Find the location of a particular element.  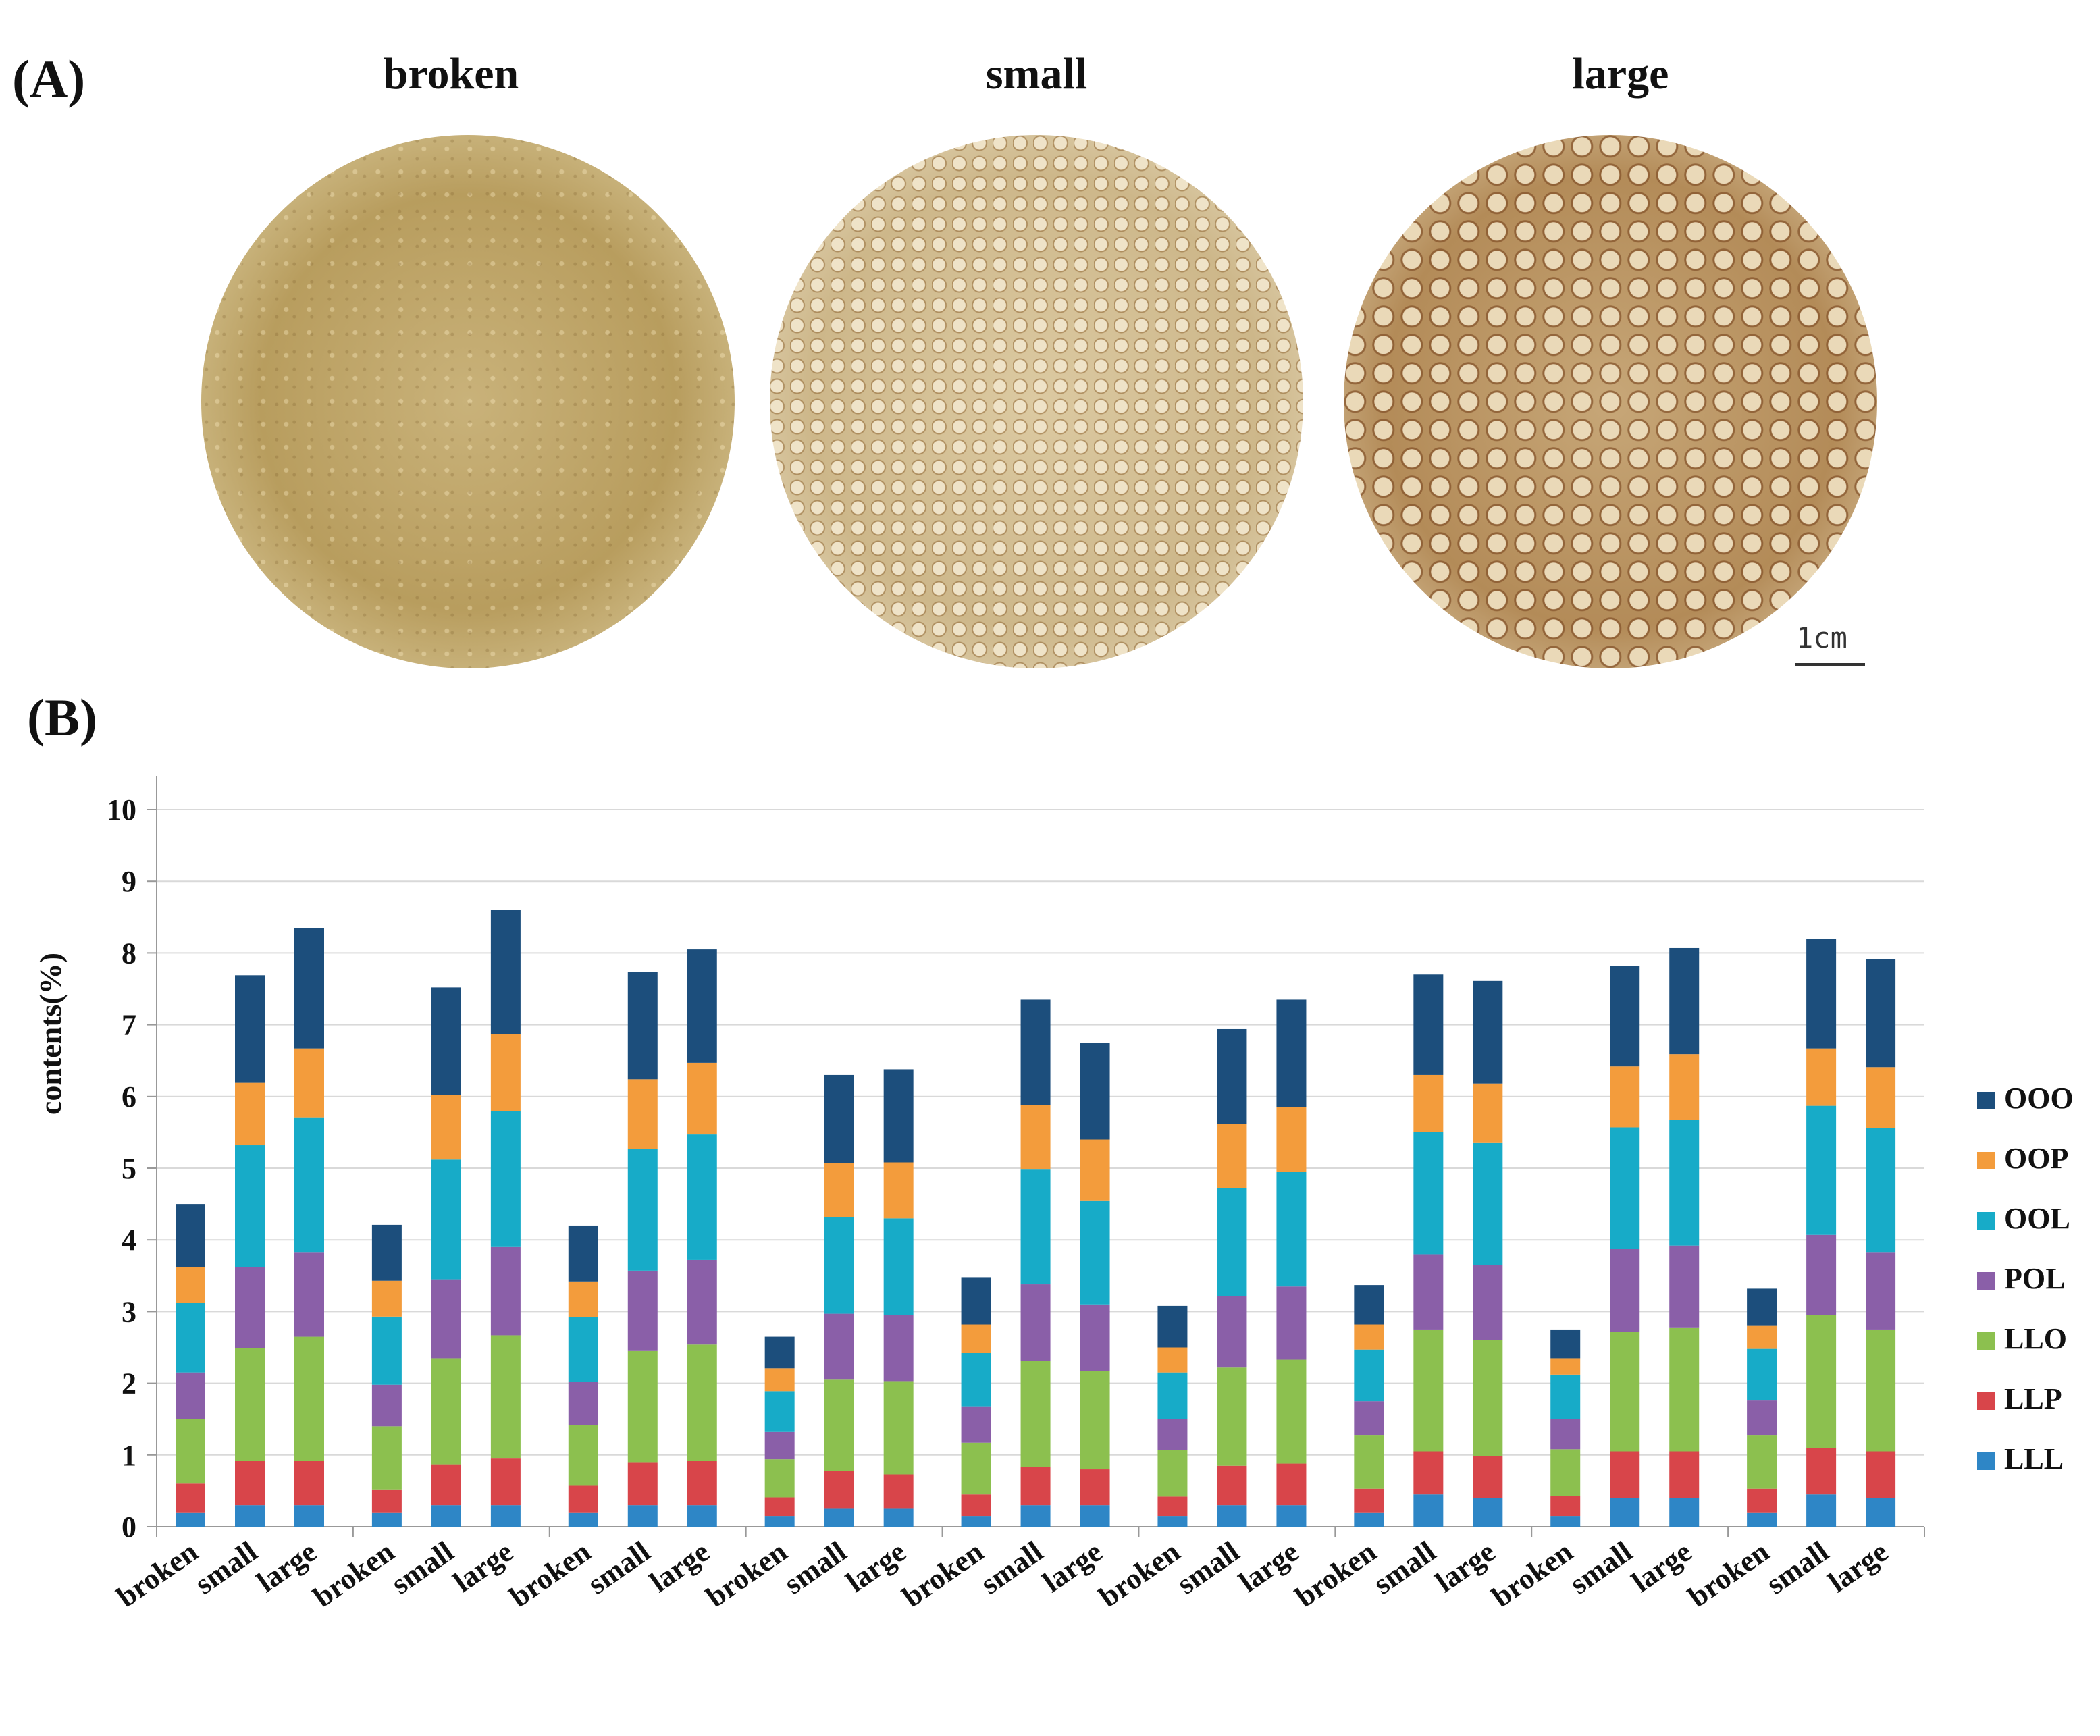

legend-label-ooo: OOO is located at coordinates (2039, 1098).